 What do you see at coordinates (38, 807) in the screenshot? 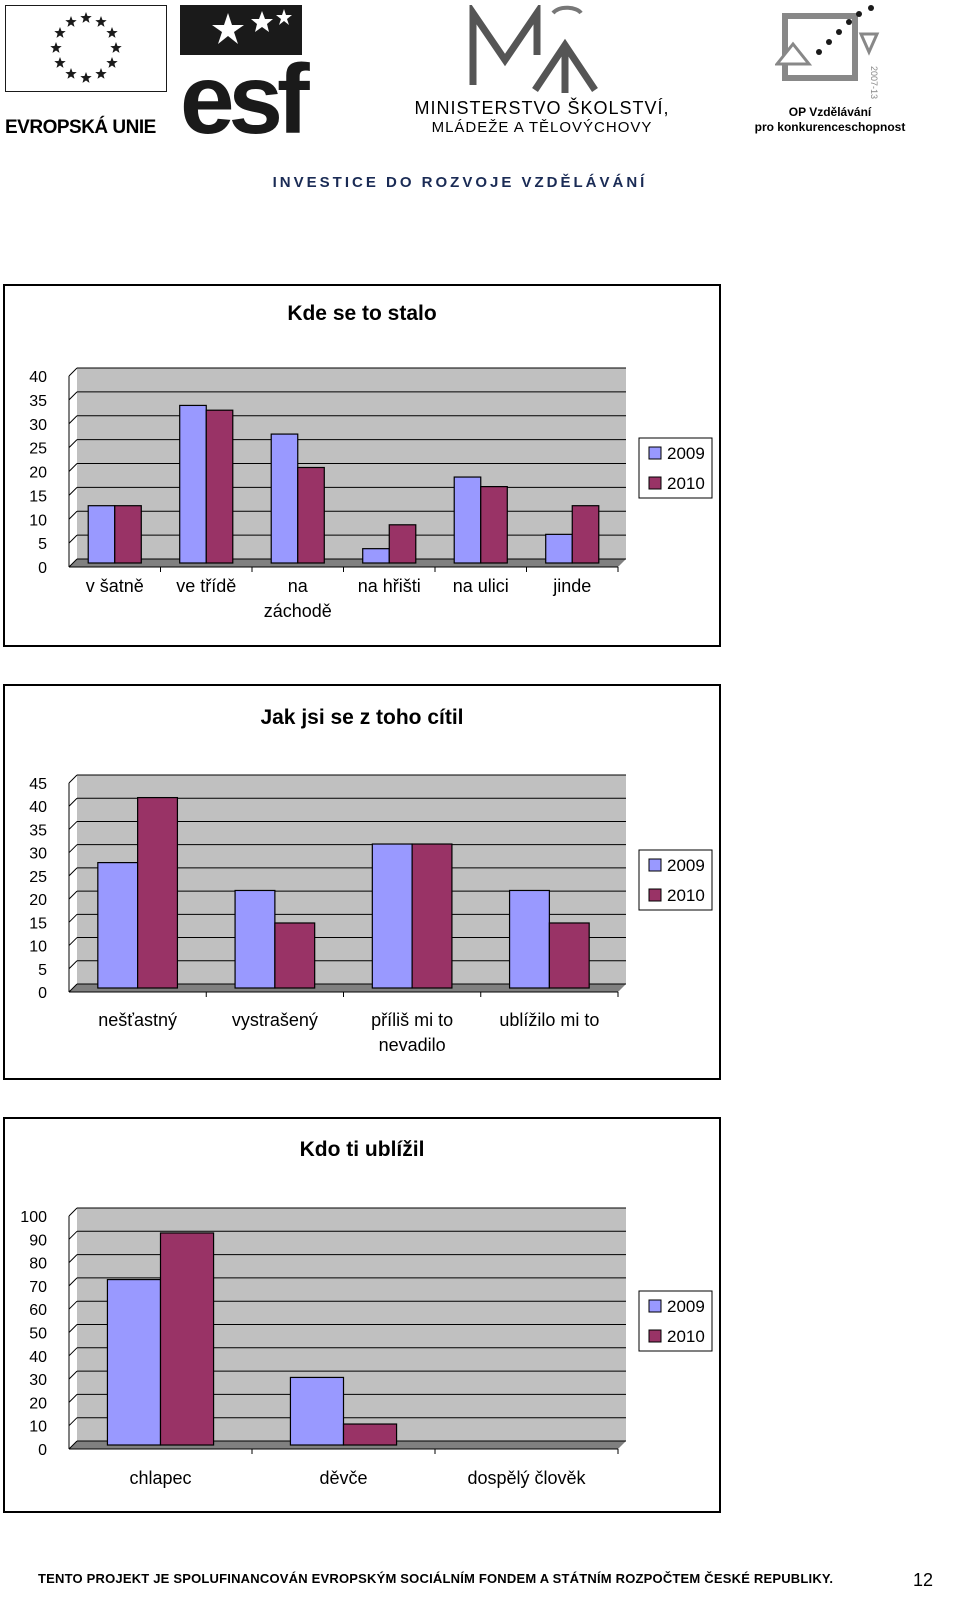
I see `y-tick-label: 40` at bounding box center [38, 807].